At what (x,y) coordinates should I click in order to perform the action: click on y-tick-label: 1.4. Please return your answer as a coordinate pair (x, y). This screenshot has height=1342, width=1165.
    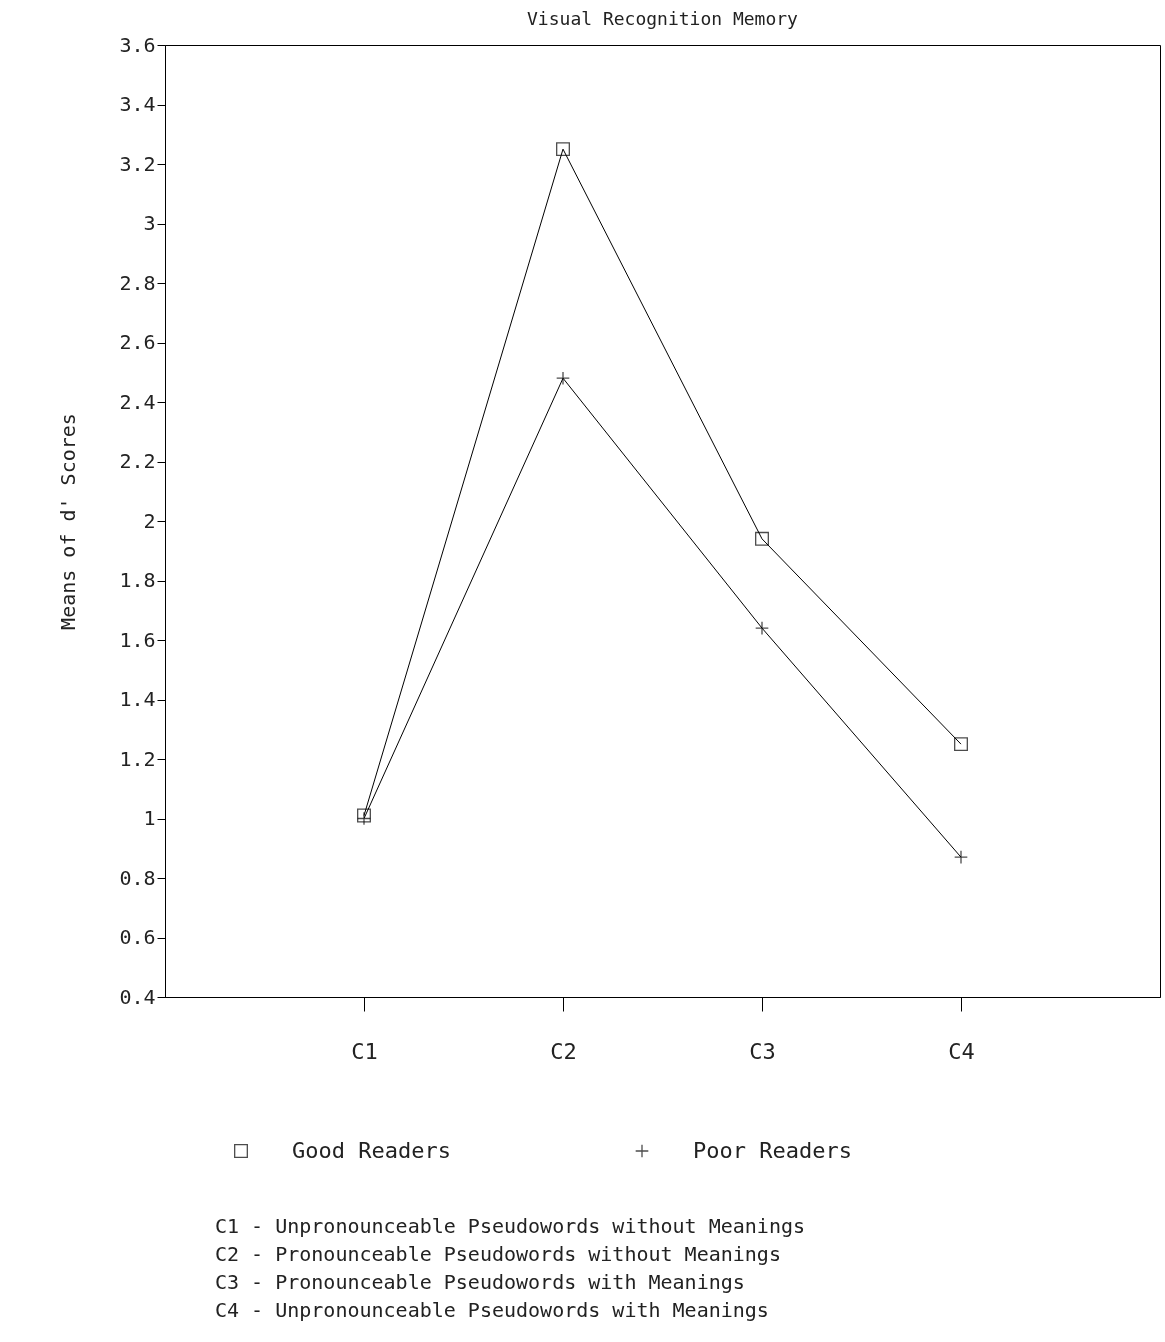
    Looking at the image, I should click on (137, 699).